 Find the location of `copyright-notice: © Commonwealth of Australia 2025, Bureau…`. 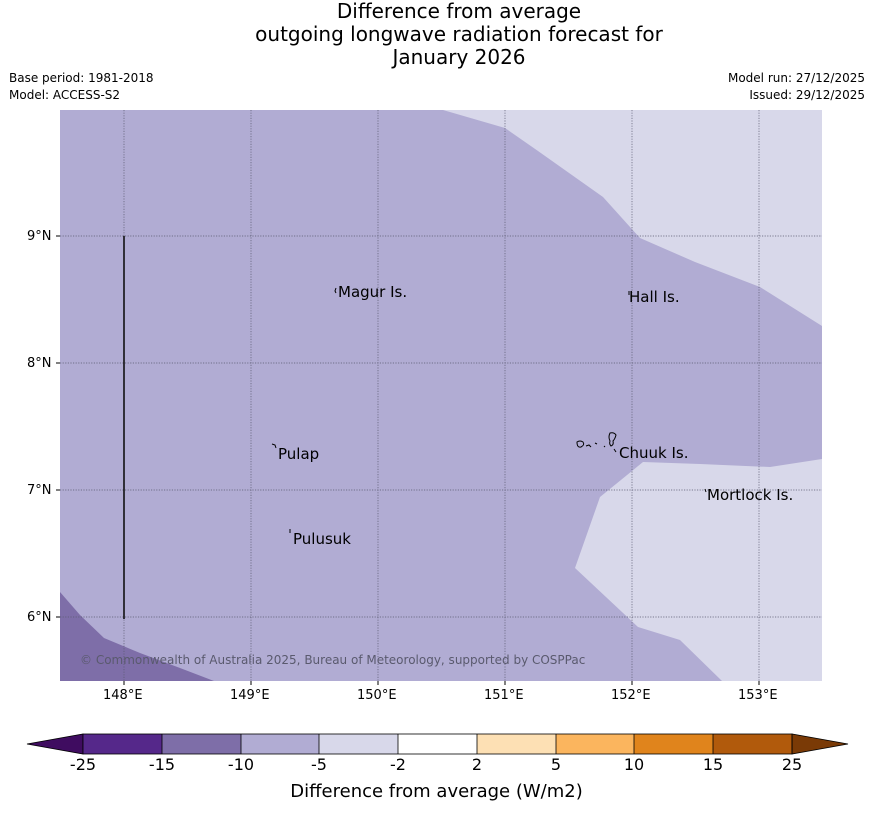

copyright-notice: © Commonwealth of Australia 2025, Bureau… is located at coordinates (333, 660).